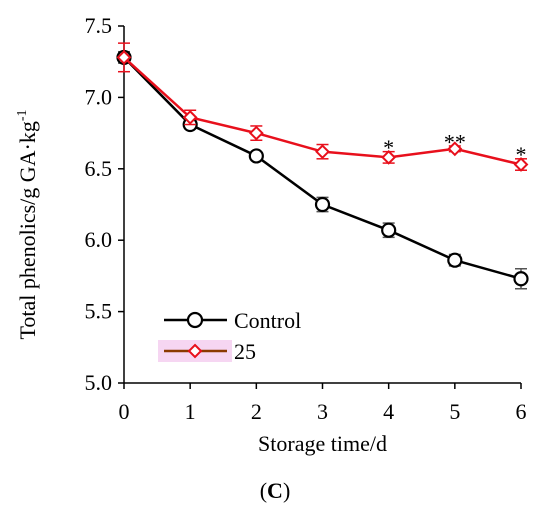  I want to click on panel-label: (C), so click(275, 490).